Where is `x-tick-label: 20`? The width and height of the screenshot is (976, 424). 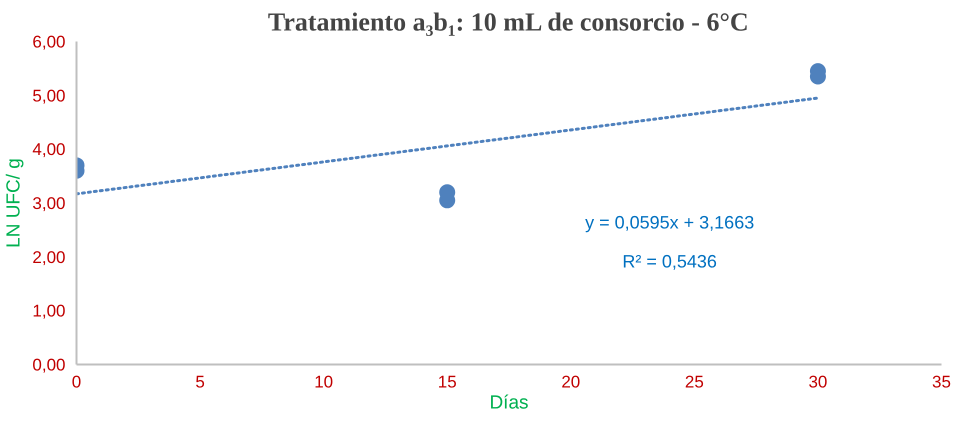 x-tick-label: 20 is located at coordinates (570, 382).